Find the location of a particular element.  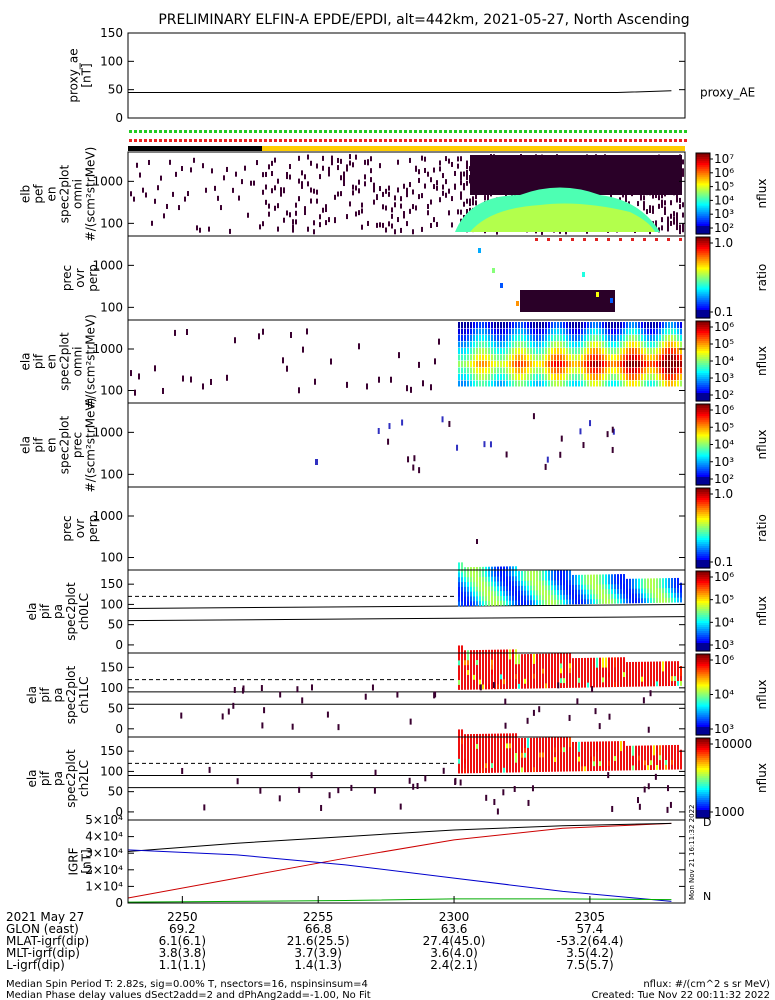

colorbar-tick-label: 10² is located at coordinates (724, 479).